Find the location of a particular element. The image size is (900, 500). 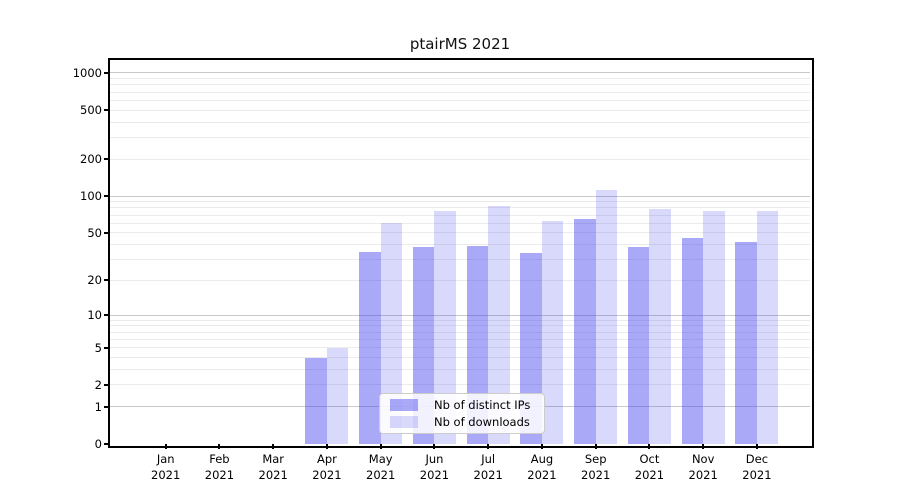

y-tick-label-1: 1 is located at coordinates (98, 406).